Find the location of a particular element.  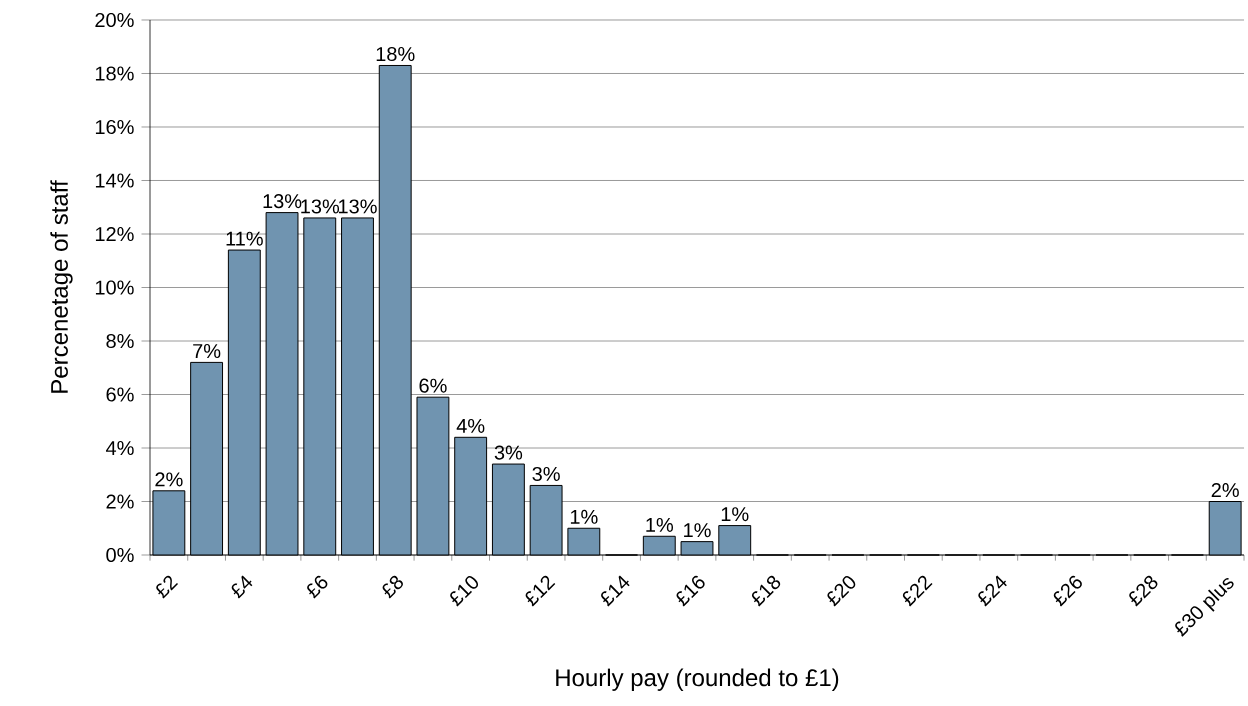

x-tick-label: £12 is located at coordinates (540, 591).